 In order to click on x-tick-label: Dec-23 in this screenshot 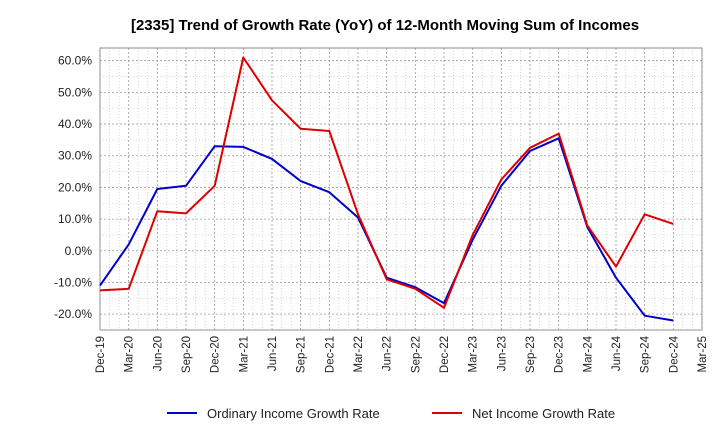, I will do `click(560, 354)`.